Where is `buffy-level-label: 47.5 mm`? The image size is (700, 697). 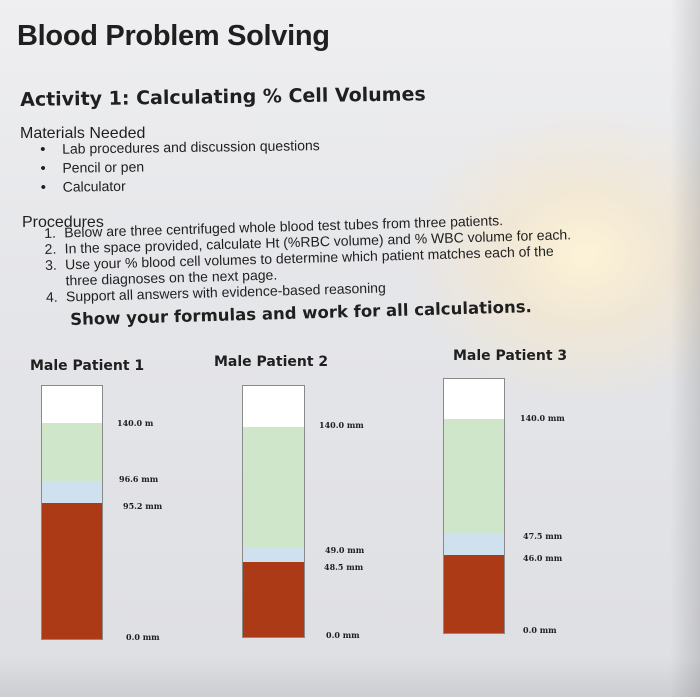 buffy-level-label: 47.5 mm is located at coordinates (543, 536).